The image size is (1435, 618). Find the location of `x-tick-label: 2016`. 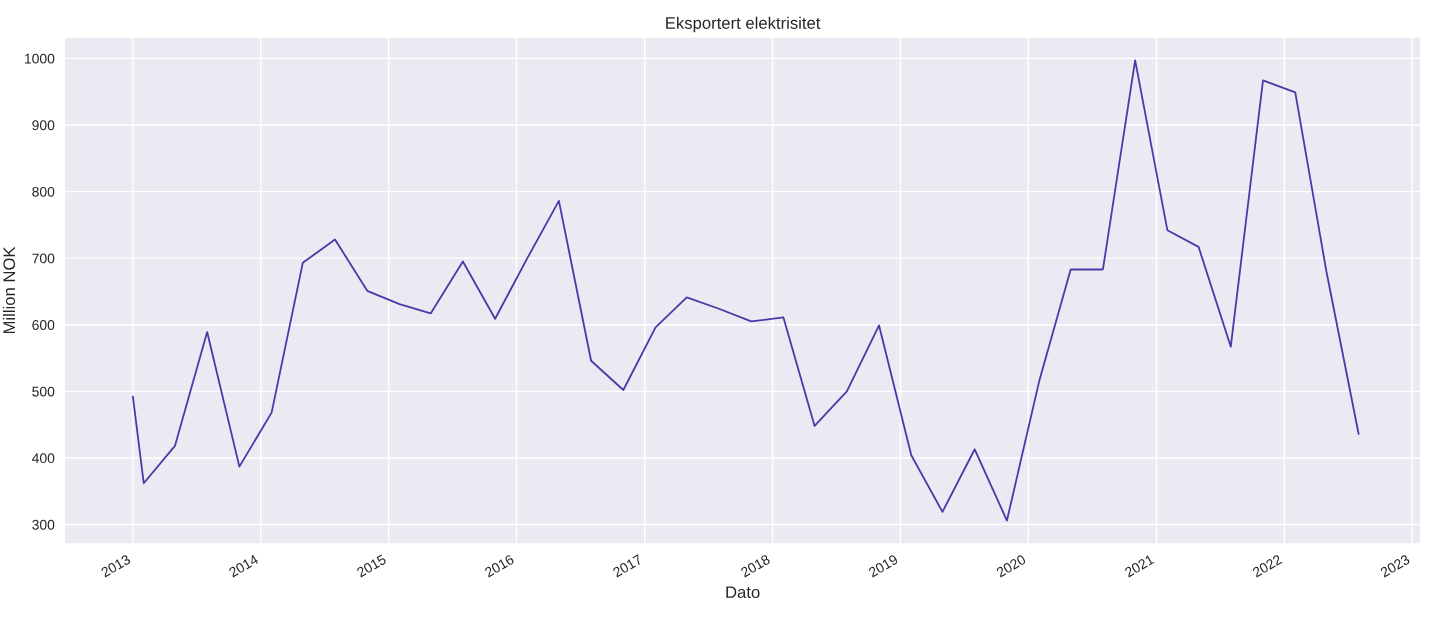

x-tick-label: 2016 is located at coordinates (499, 566).